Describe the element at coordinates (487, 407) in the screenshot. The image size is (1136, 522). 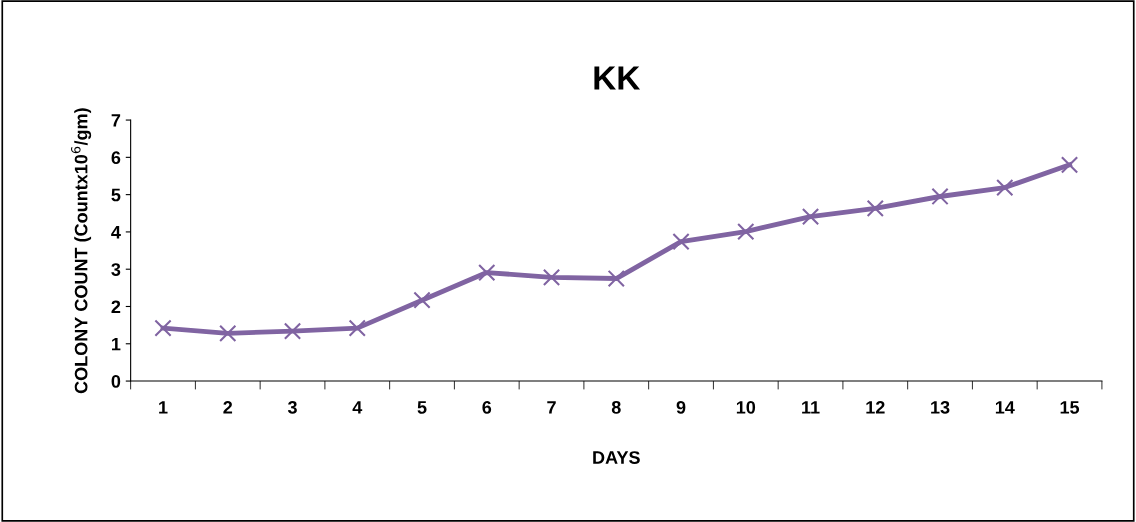
I see `x-tick-label: 6` at that location.